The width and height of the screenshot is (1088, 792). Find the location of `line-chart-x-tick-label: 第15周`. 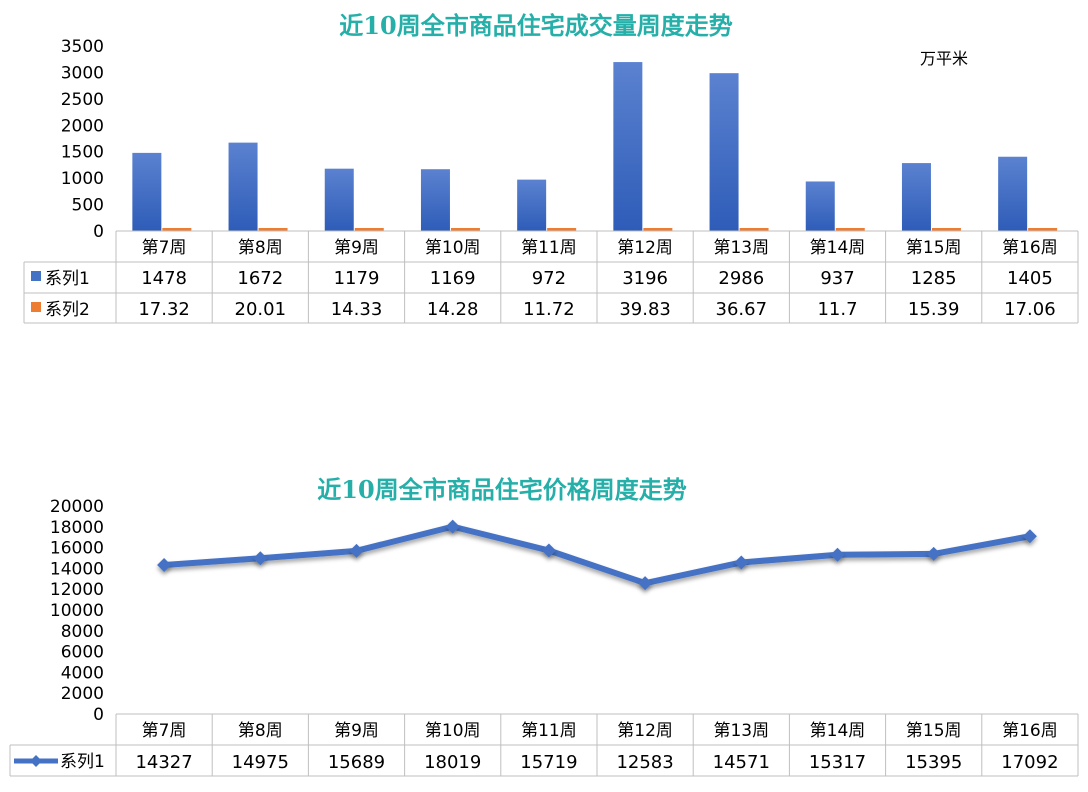

line-chart-x-tick-label: 第15周 is located at coordinates (934, 731).